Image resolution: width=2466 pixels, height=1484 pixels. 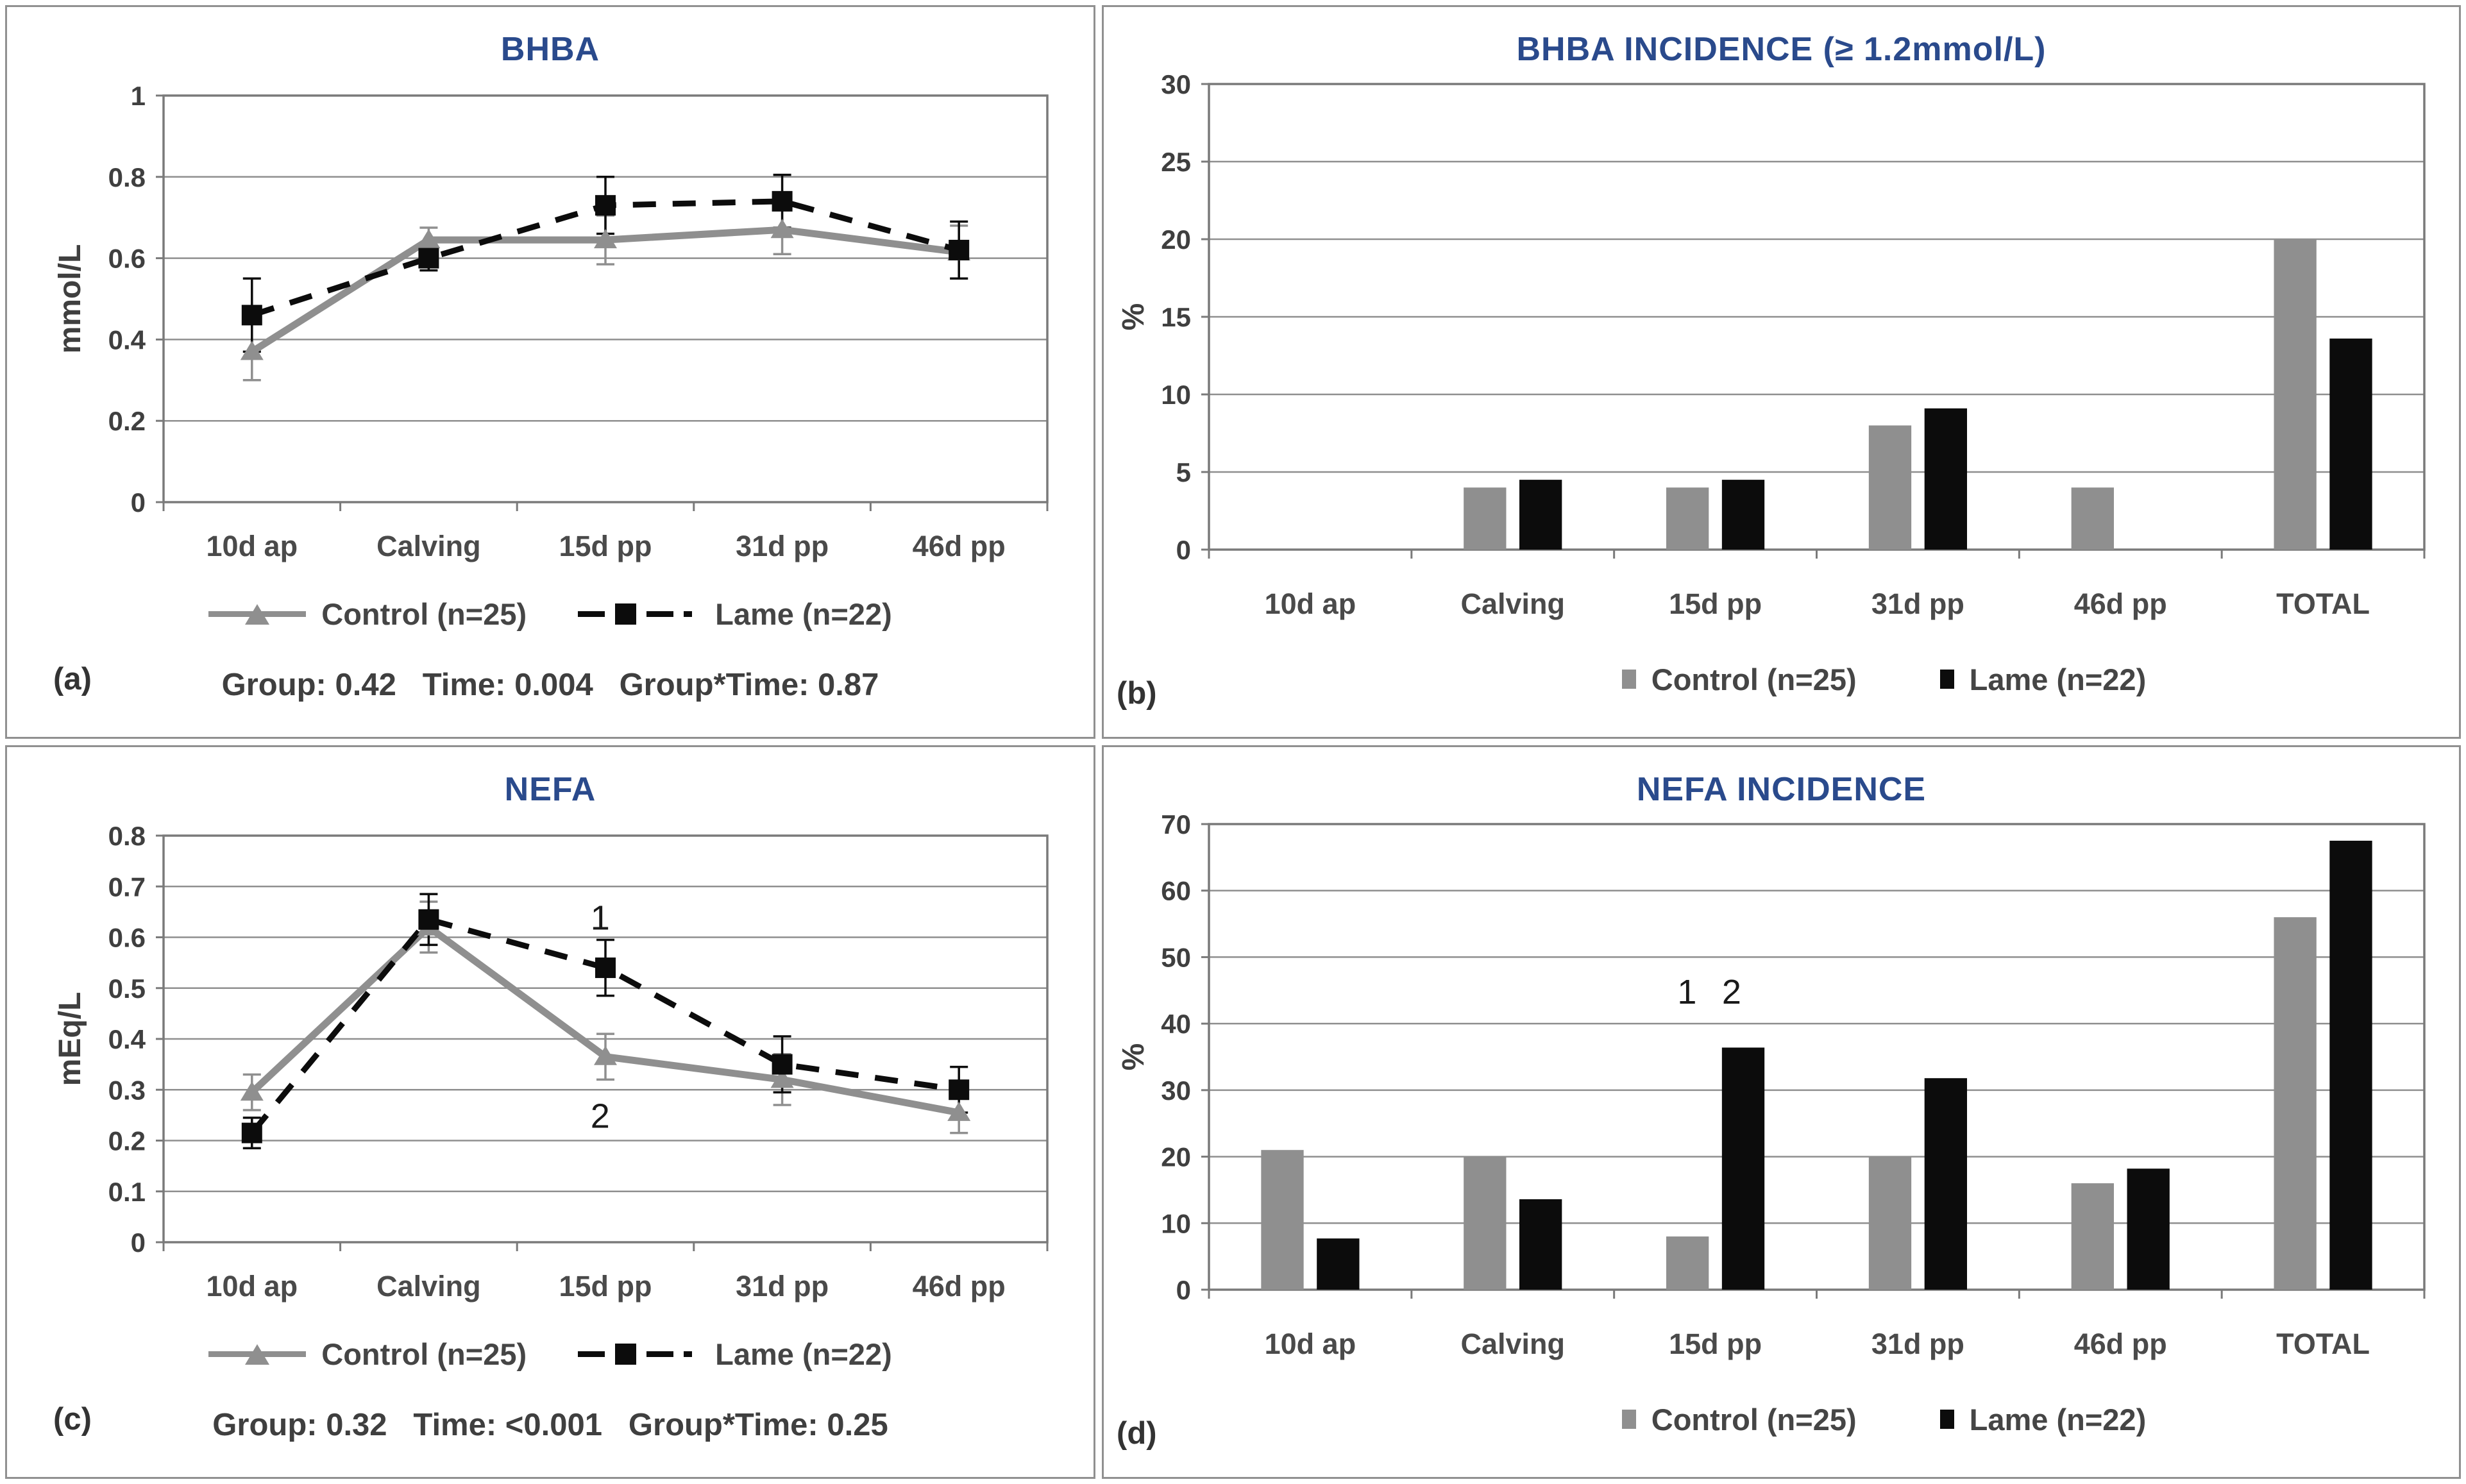 What do you see at coordinates (1781, 789) in the screenshot?
I see `panel-d-title: NEFA INCIDENCE` at bounding box center [1781, 789].